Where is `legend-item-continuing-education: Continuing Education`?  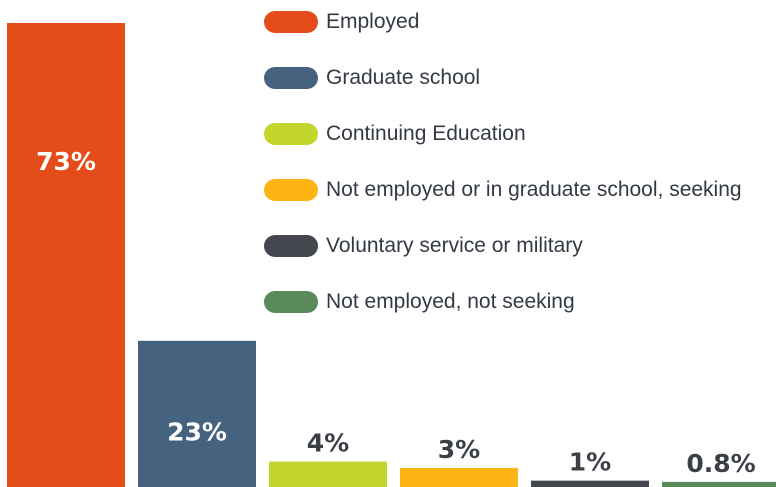
legend-item-continuing-education: Continuing Education is located at coordinates (519, 133).